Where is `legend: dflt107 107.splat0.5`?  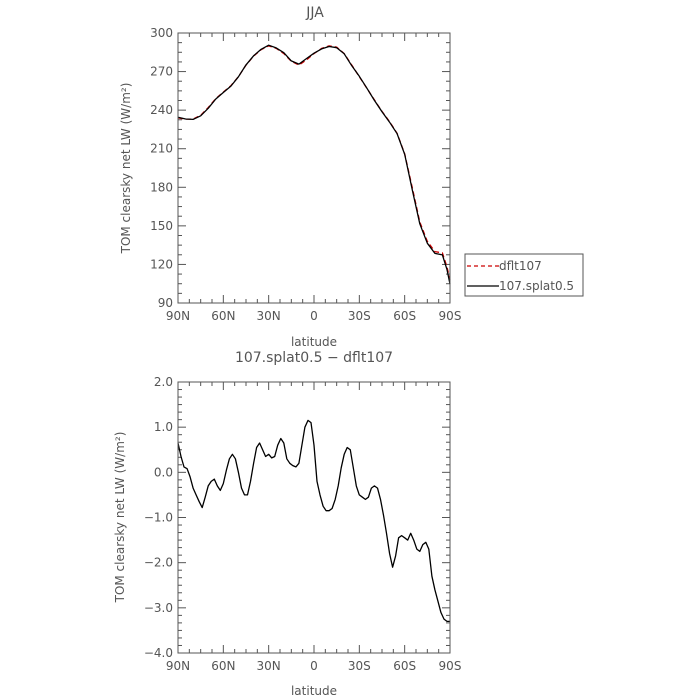 legend: dflt107 107.splat0.5 is located at coordinates (524, 275).